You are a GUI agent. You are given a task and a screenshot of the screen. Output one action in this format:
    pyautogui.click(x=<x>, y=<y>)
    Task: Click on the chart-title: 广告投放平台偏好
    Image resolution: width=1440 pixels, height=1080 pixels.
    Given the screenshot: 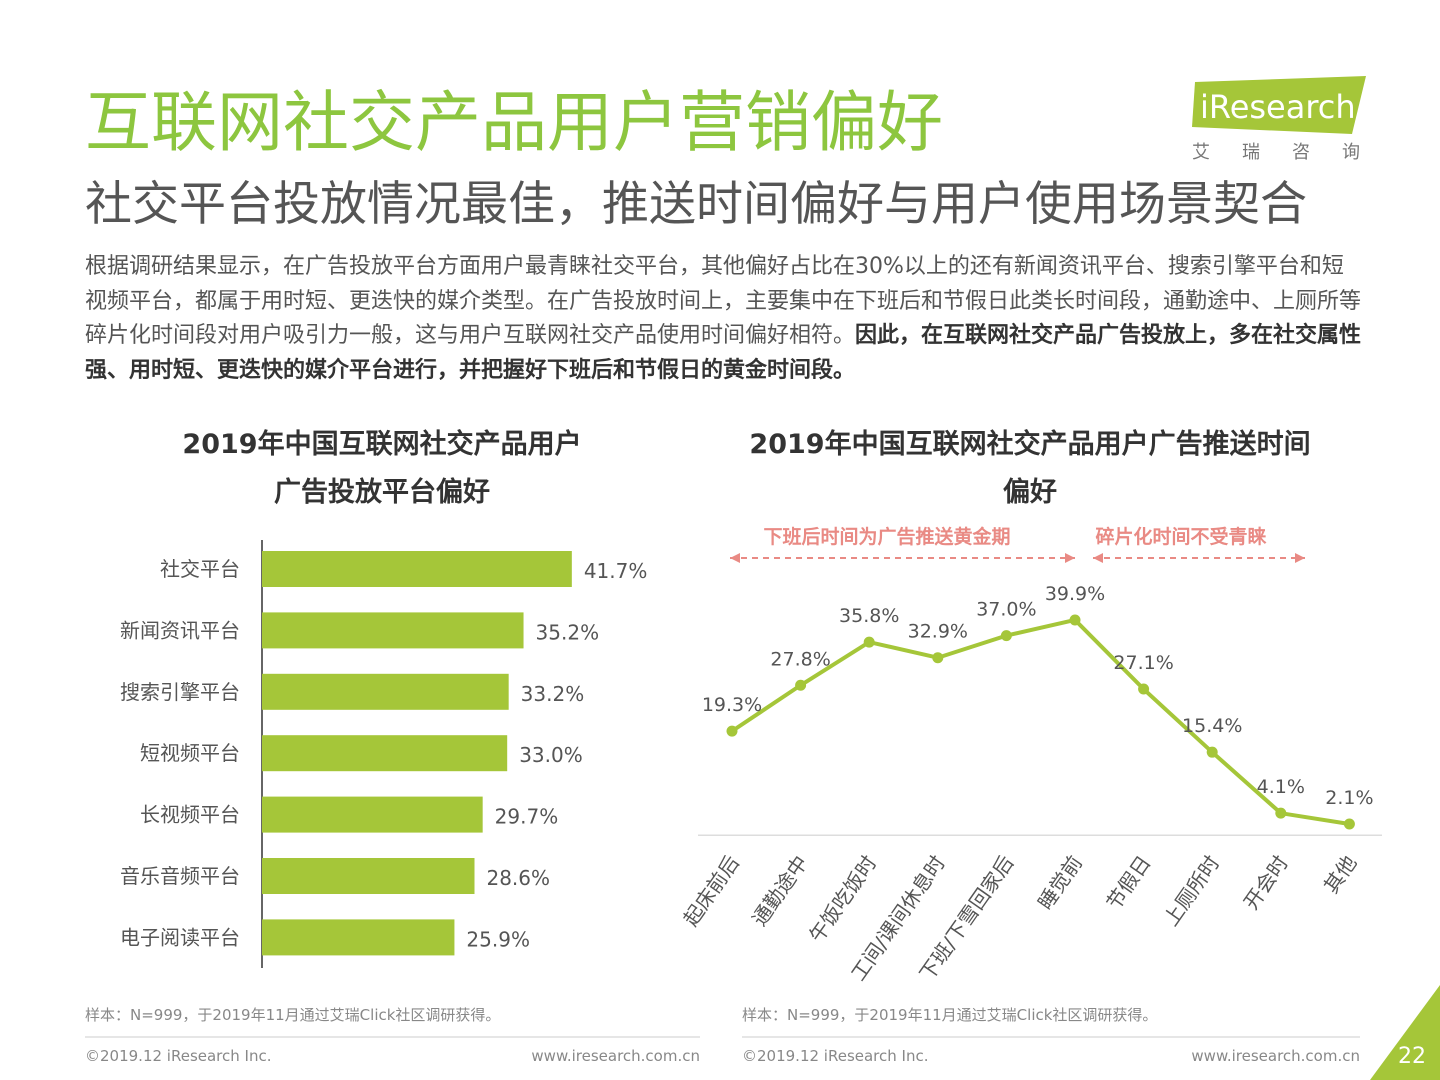 What is the action you would take?
    pyautogui.click(x=382, y=492)
    